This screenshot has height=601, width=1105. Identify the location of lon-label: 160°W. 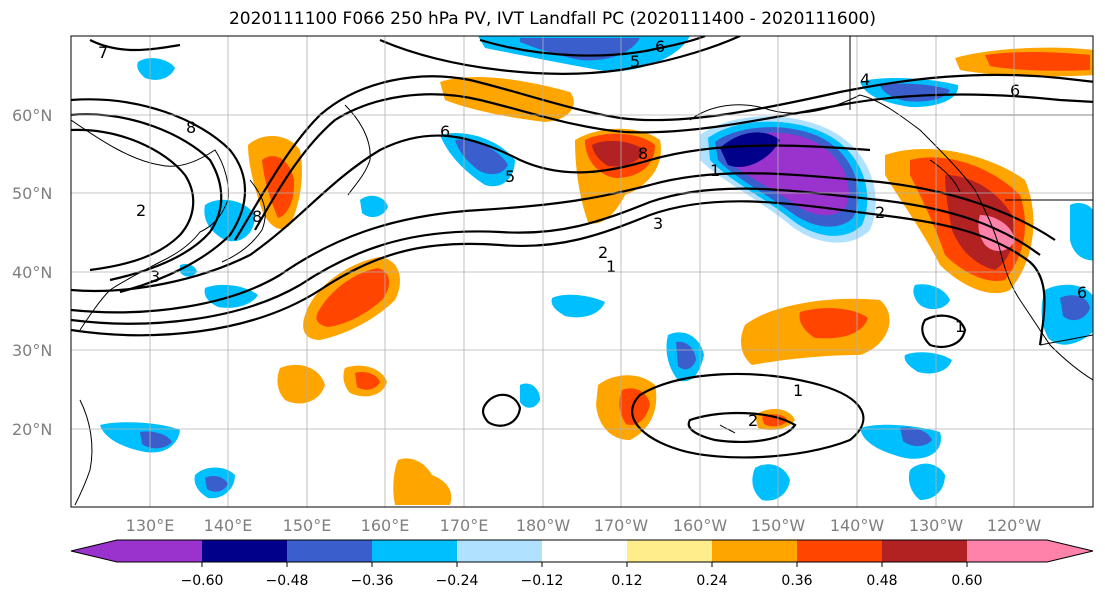
(700, 525).